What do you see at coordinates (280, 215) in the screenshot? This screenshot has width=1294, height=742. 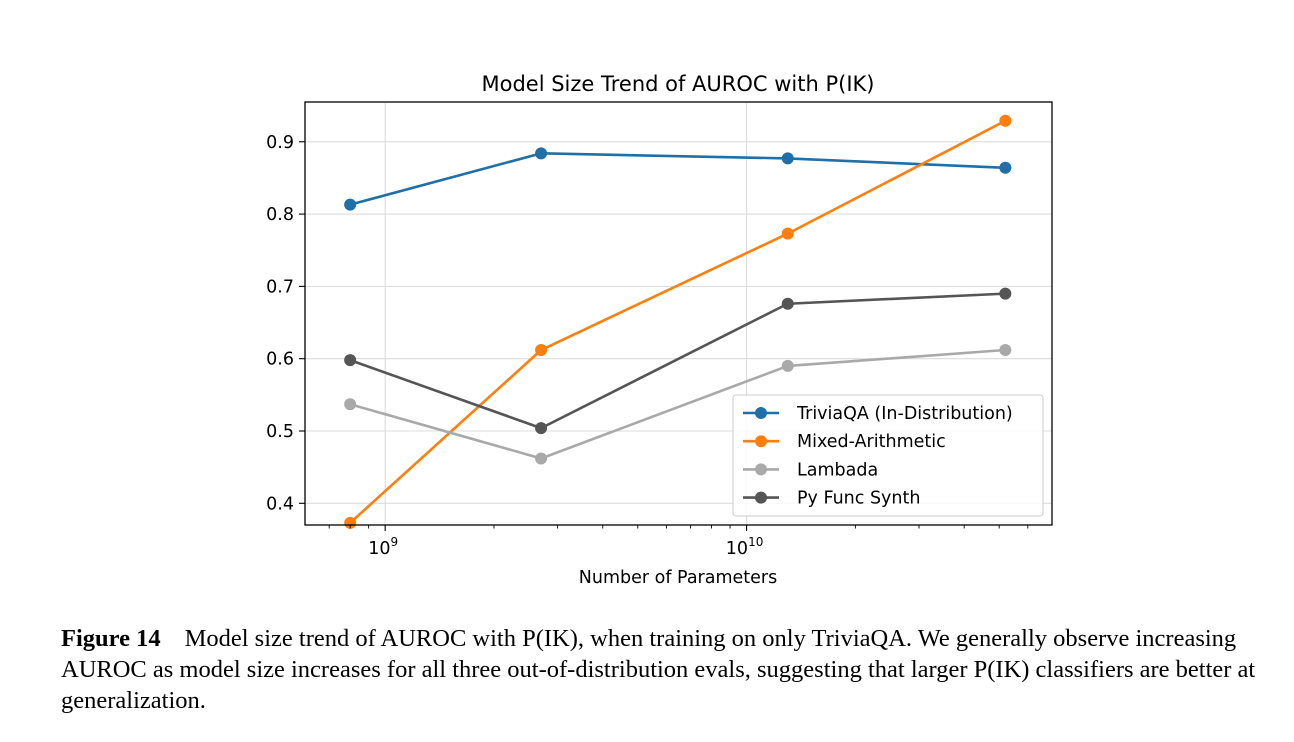 I see `y-tick-label: 0.8` at bounding box center [280, 215].